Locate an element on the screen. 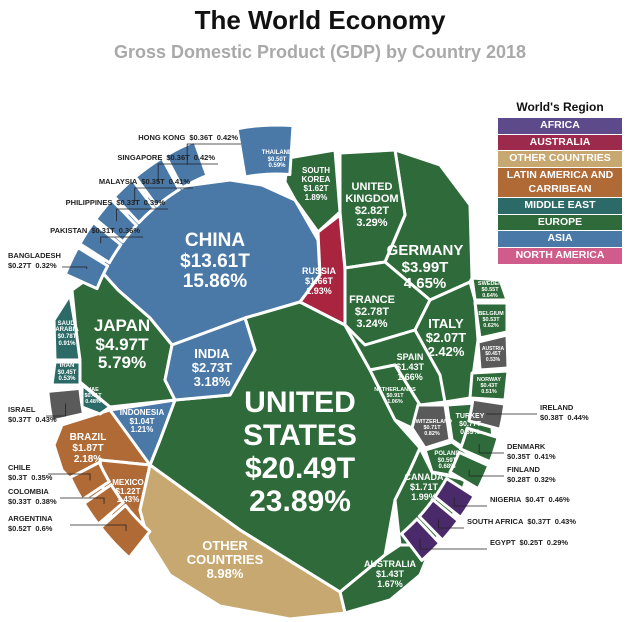  share-label: 2.42% is located at coordinates (446, 352).